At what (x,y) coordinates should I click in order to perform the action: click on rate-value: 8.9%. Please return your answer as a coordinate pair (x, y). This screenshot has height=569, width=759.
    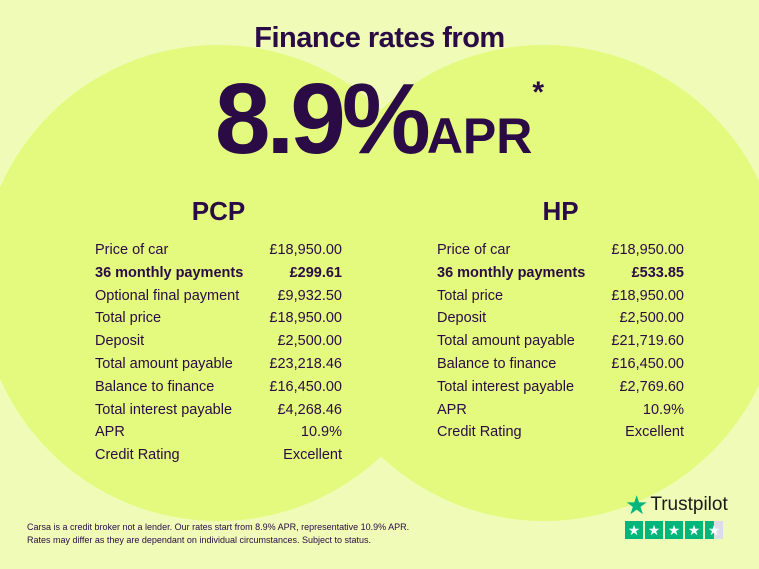
    Looking at the image, I should click on (322, 119).